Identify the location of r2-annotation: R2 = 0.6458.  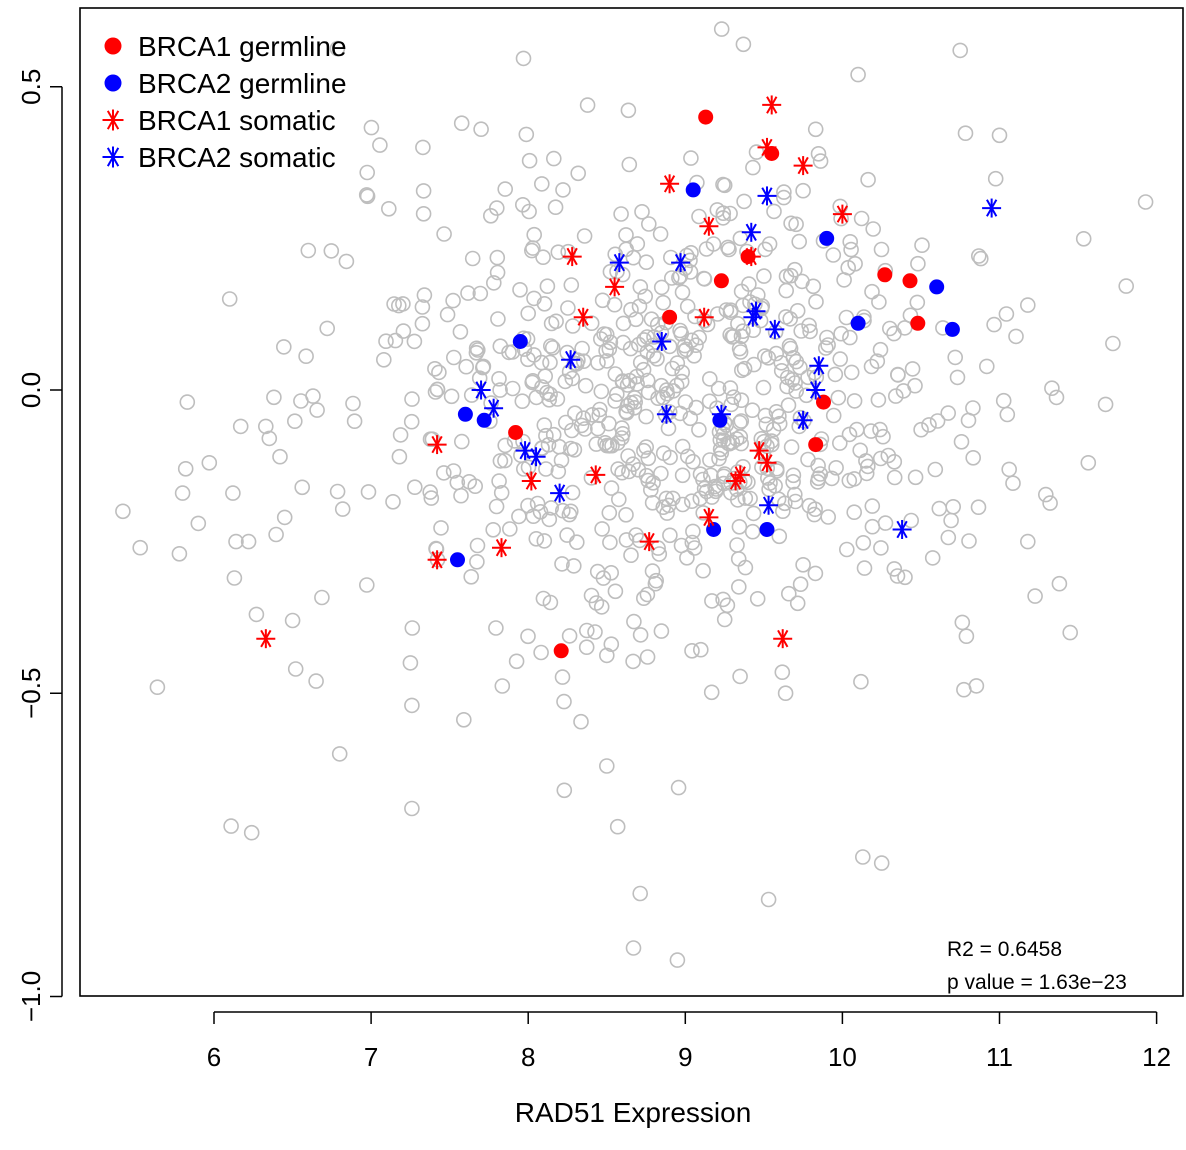
(1004, 949).